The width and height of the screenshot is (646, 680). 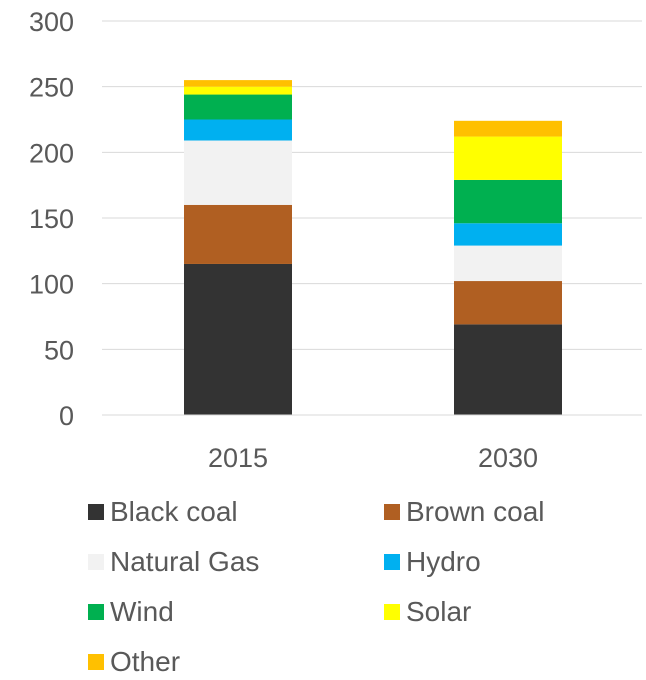 What do you see at coordinates (508, 234) in the screenshot?
I see `bar-segment-hydro-2030` at bounding box center [508, 234].